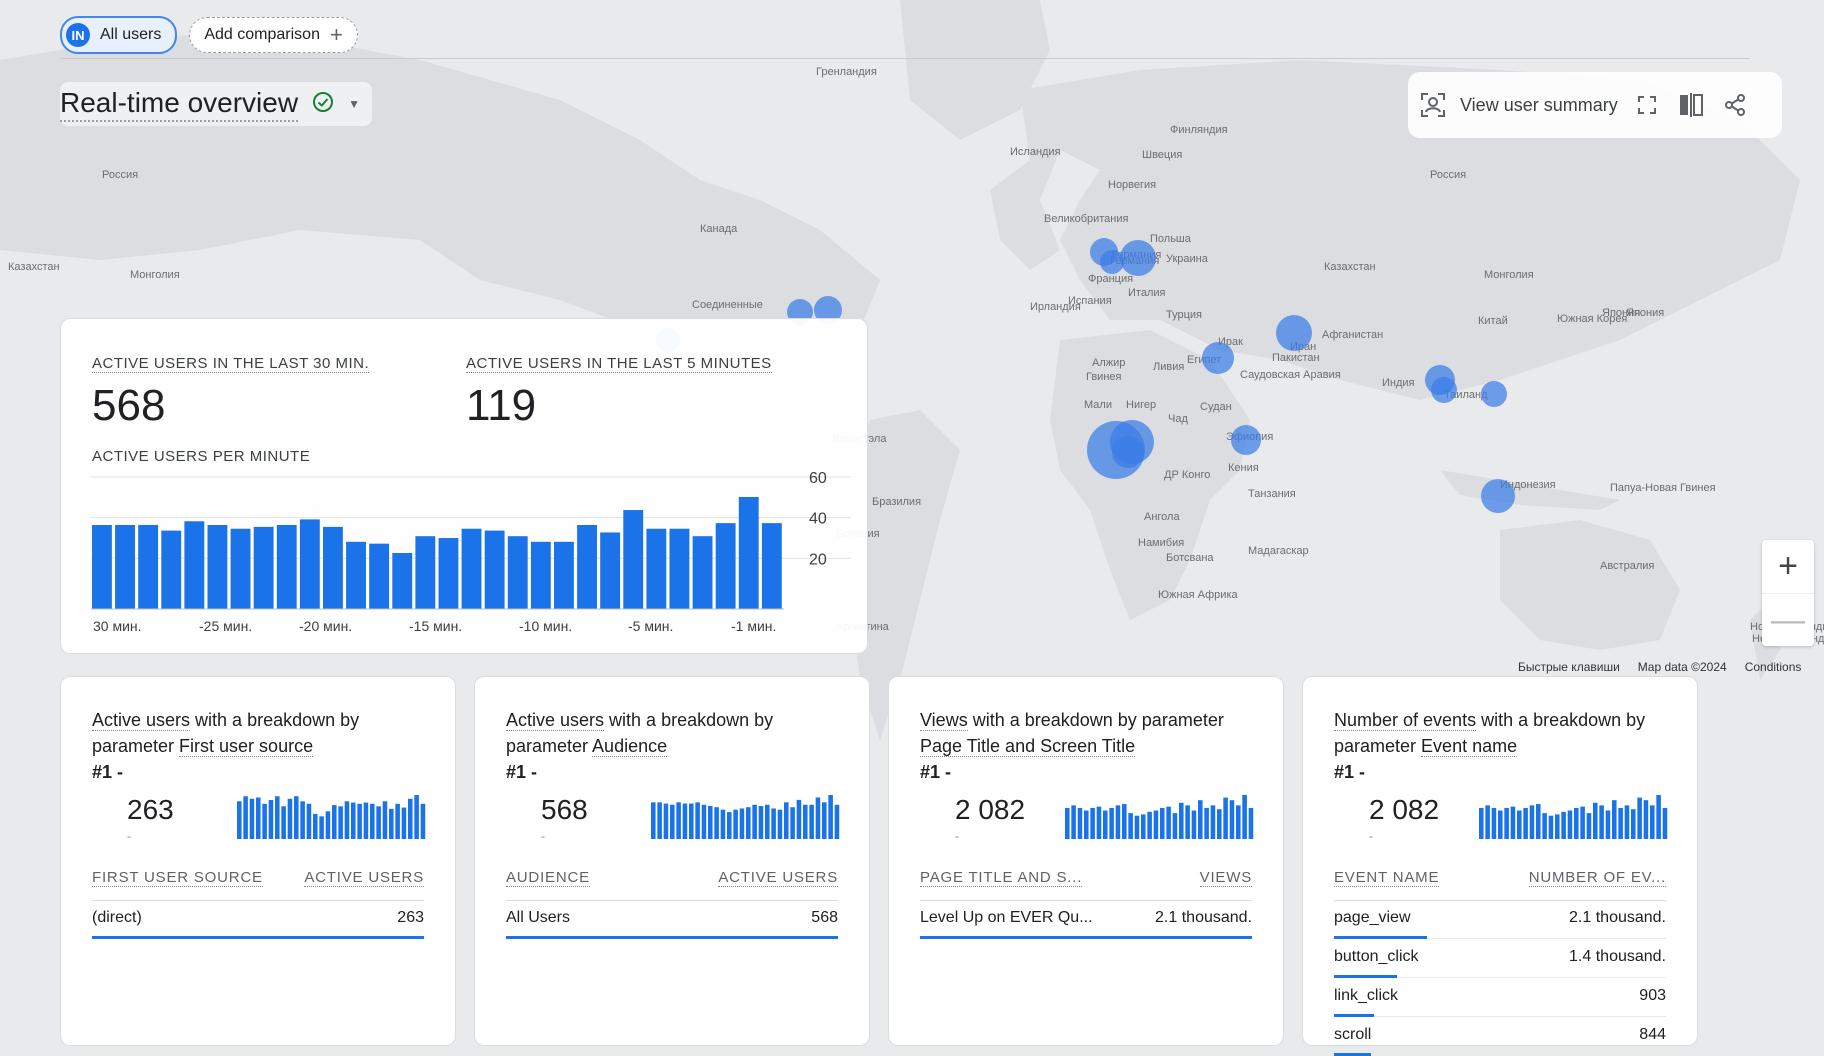 This screenshot has width=1824, height=1056. Describe the element at coordinates (231, 364) in the screenshot. I see `active-30-label: ACTIVE USERS IN THE LAST 30 MIN.` at that location.